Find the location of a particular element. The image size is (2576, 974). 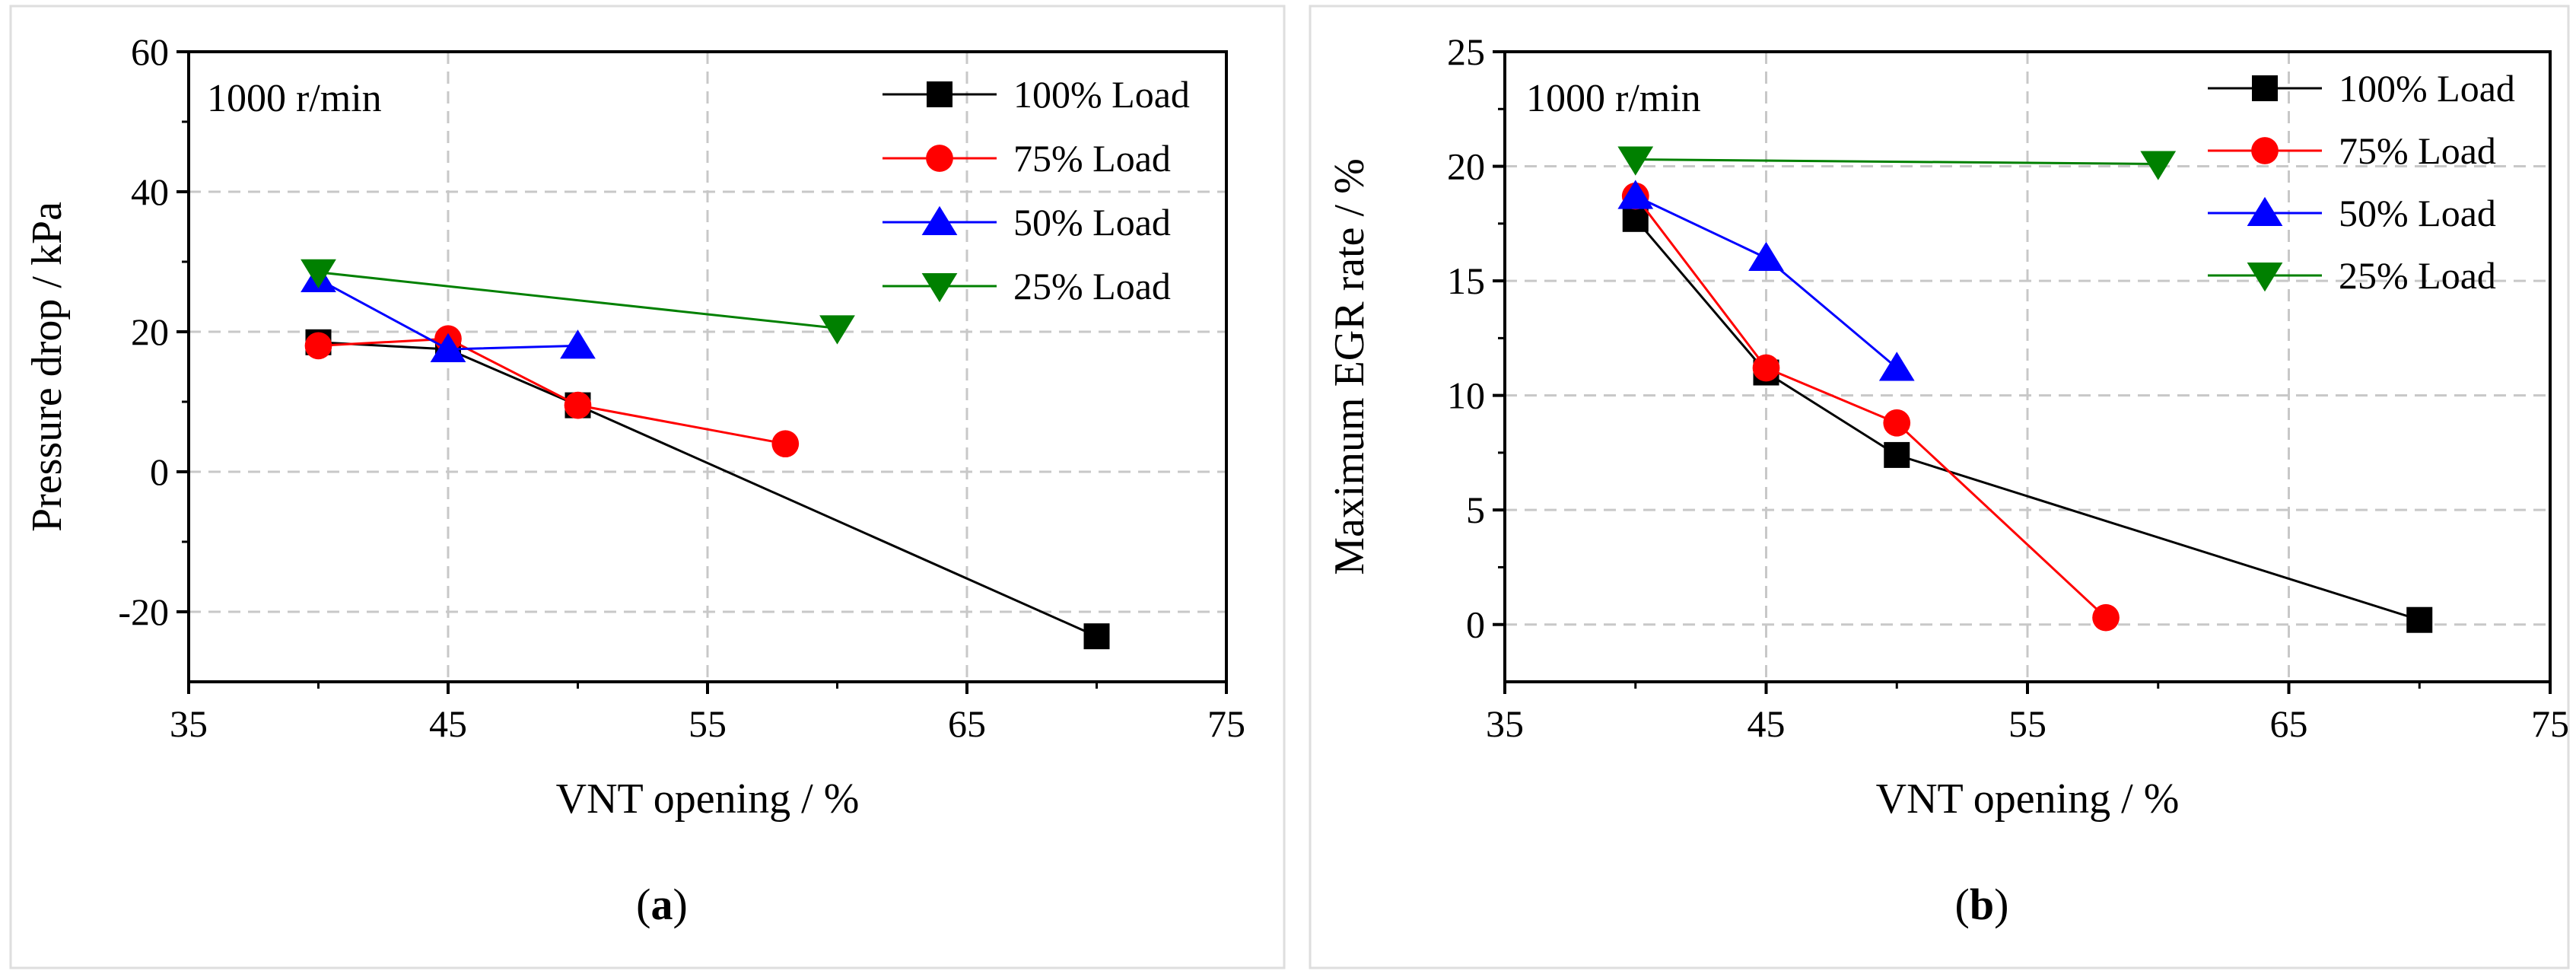

y-tick-label: 5 is located at coordinates (1475, 510).